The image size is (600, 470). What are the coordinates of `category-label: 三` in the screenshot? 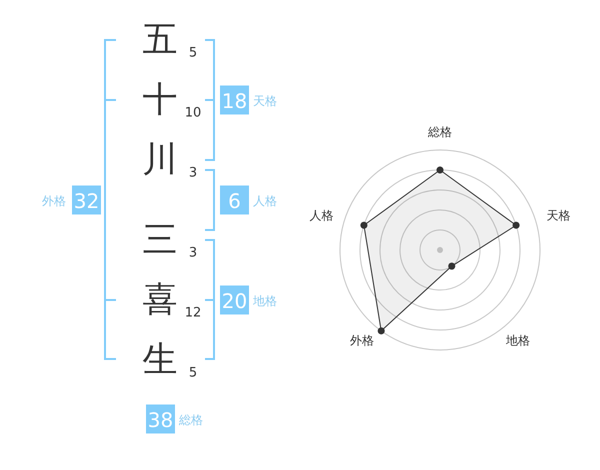 It's located at (160, 240).